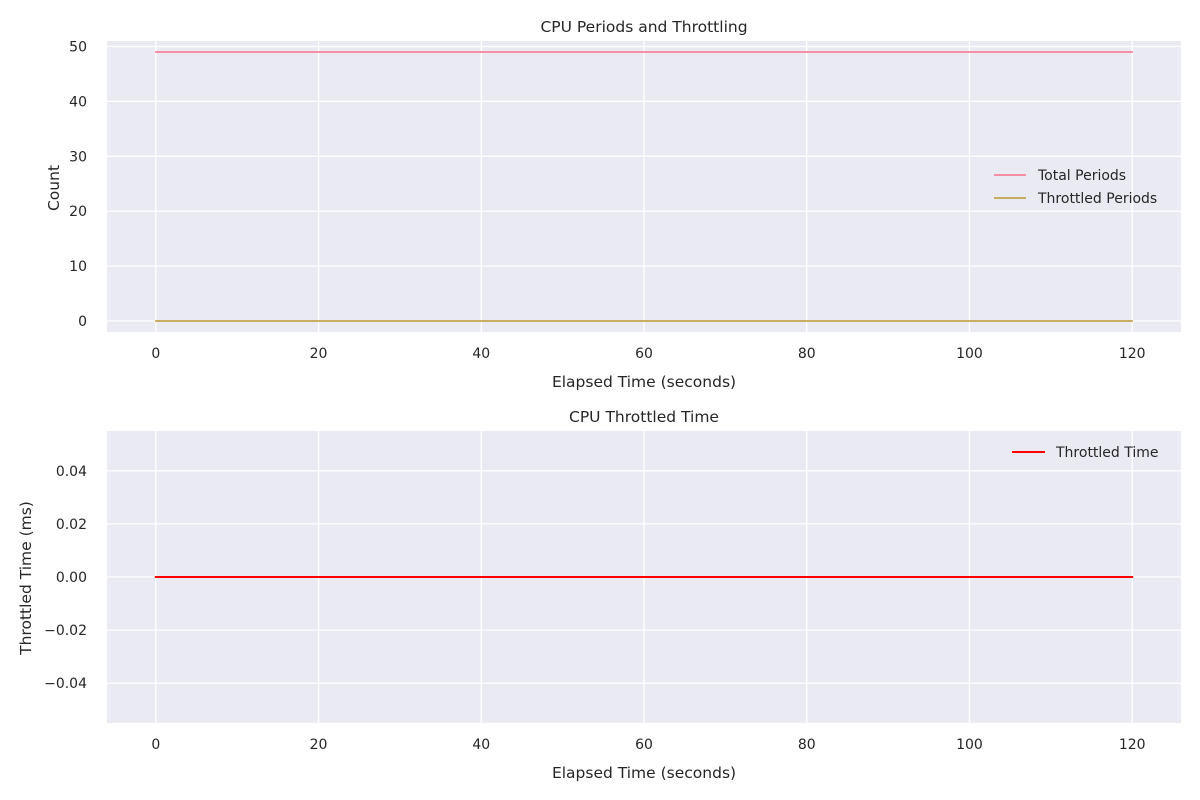  What do you see at coordinates (71, 472) in the screenshot?
I see `y-tick-label: 0.04` at bounding box center [71, 472].